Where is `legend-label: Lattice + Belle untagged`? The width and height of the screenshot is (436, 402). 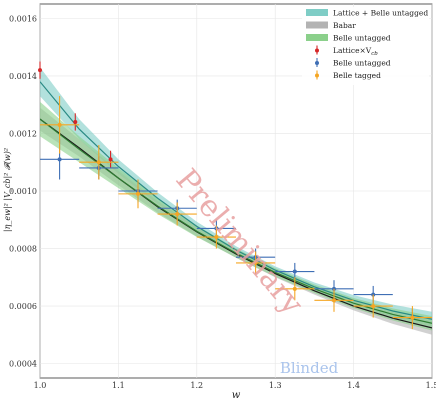
legend-label: Lattice + Belle untagged is located at coordinates (380, 13).